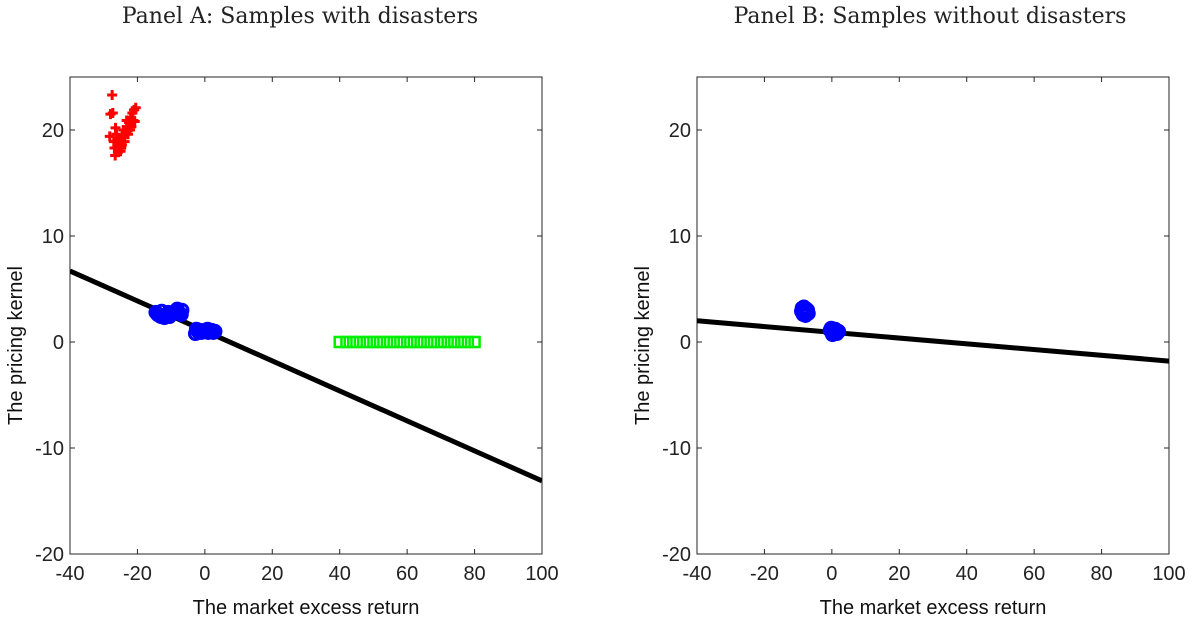  What do you see at coordinates (70, 574) in the screenshot?
I see `panel-a-xtick-label: -40` at bounding box center [70, 574].